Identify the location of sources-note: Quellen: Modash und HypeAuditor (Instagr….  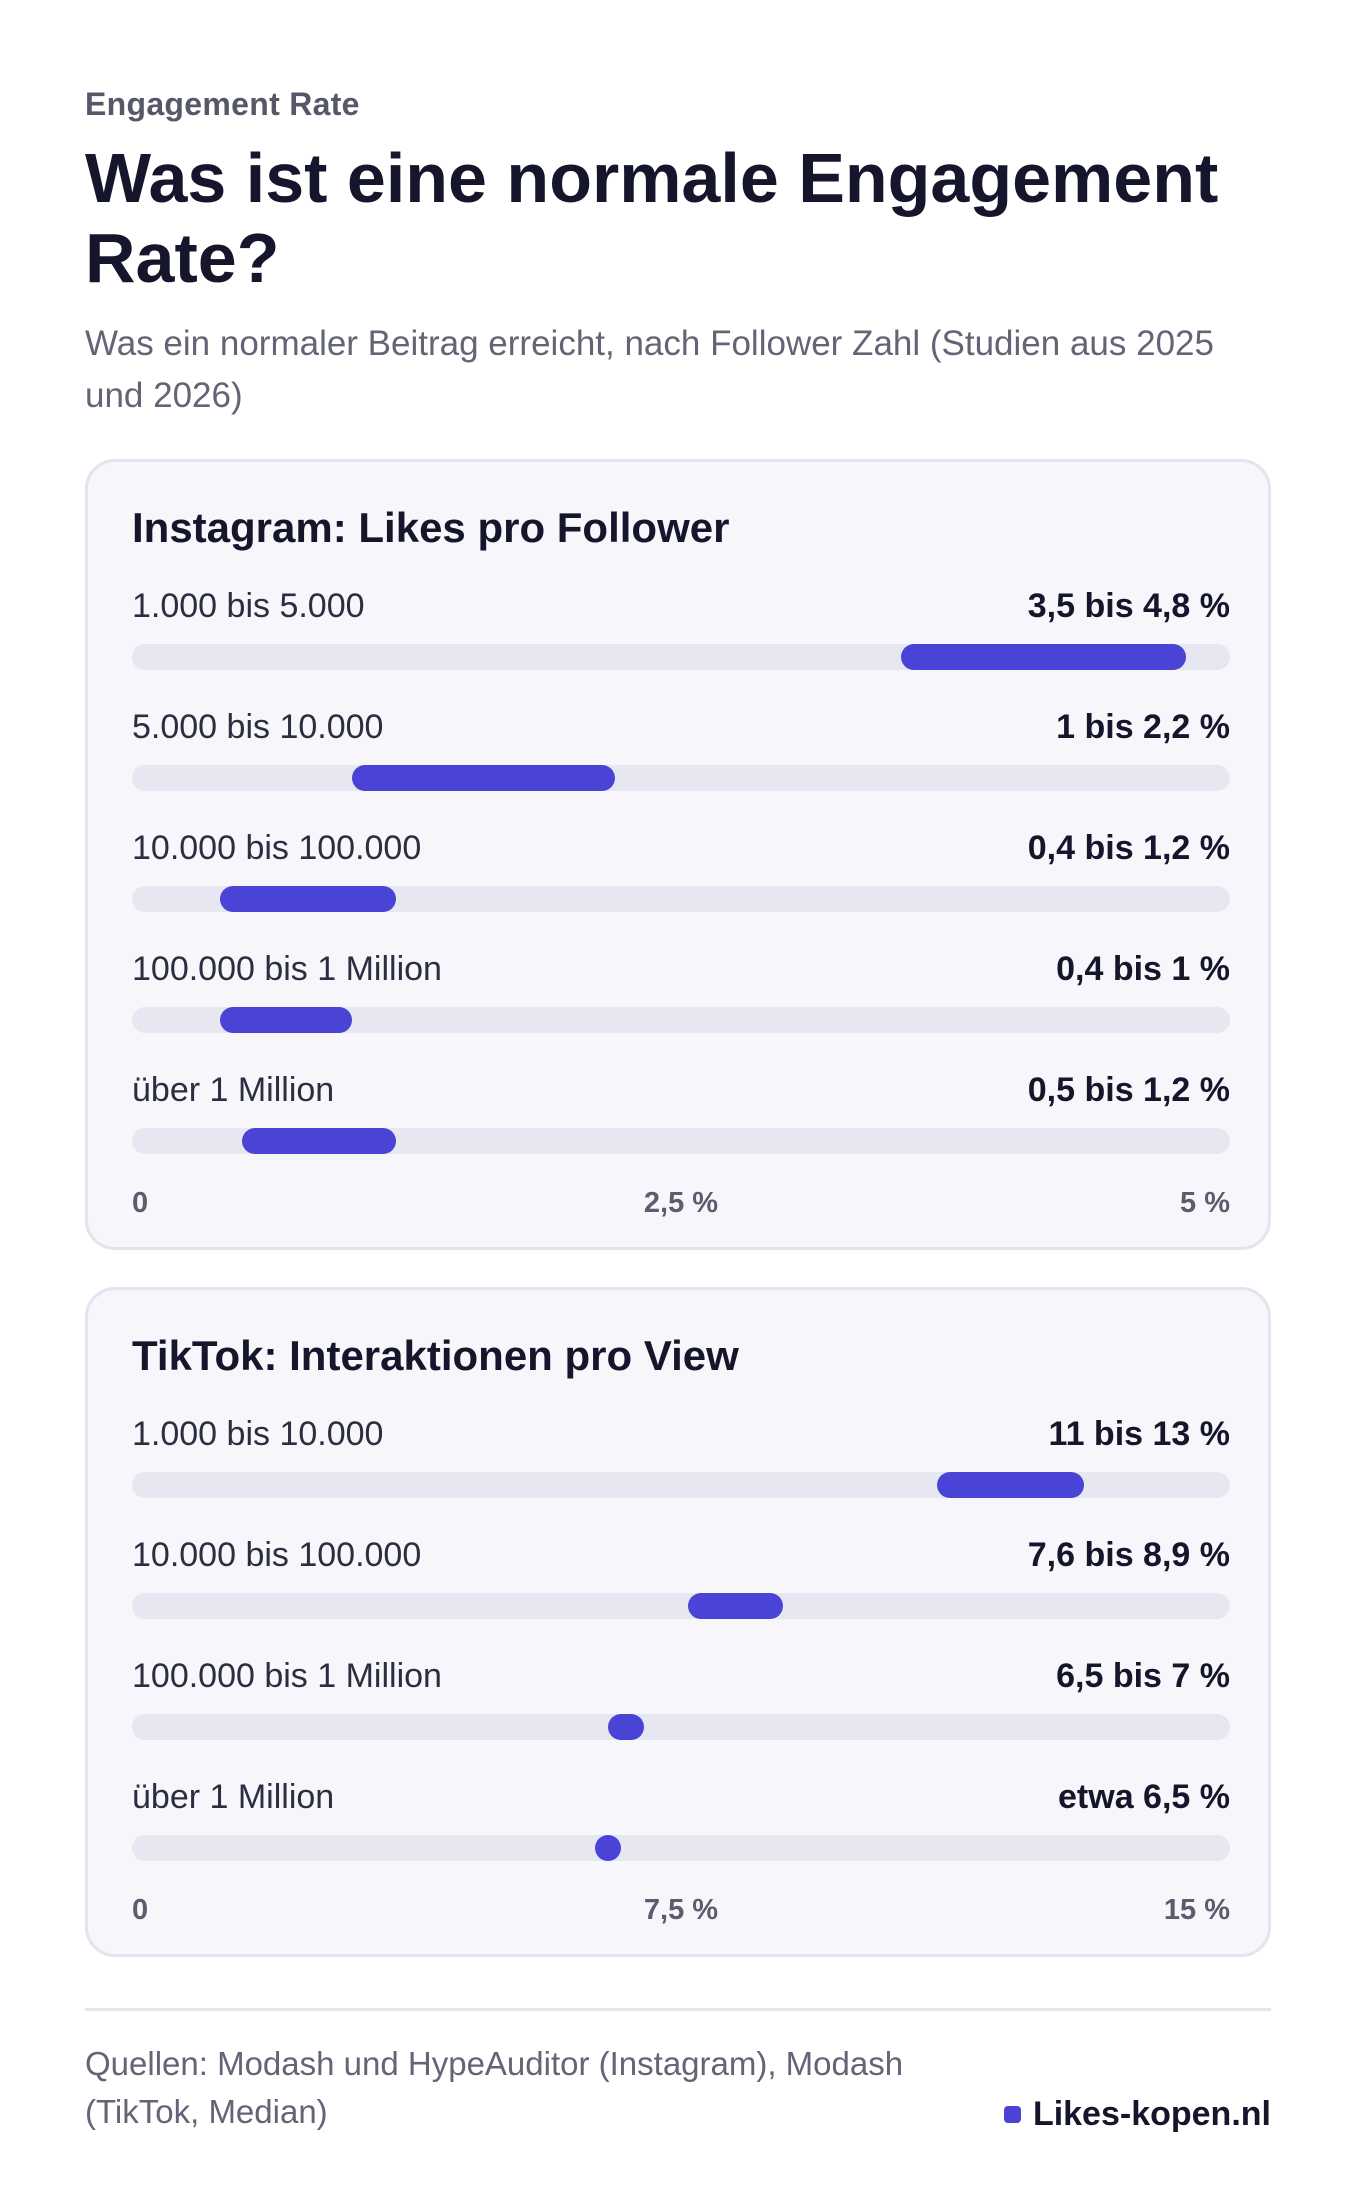
(494, 2087).